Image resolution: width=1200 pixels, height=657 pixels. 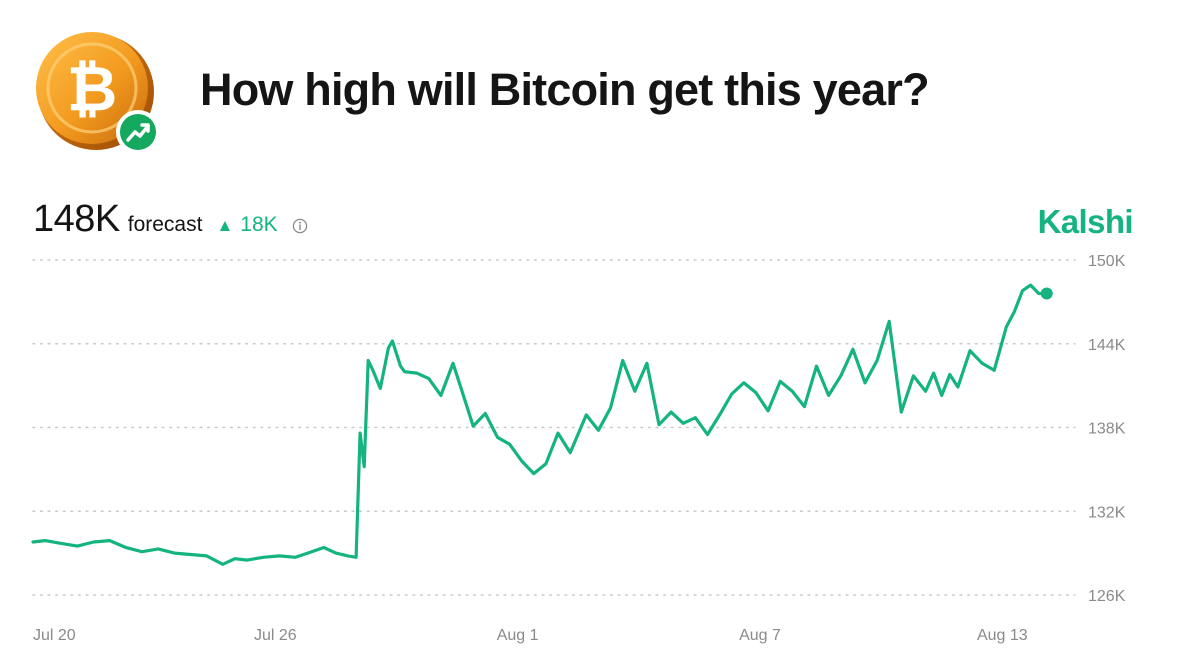 What do you see at coordinates (138, 132) in the screenshot?
I see `trending-up-icon` at bounding box center [138, 132].